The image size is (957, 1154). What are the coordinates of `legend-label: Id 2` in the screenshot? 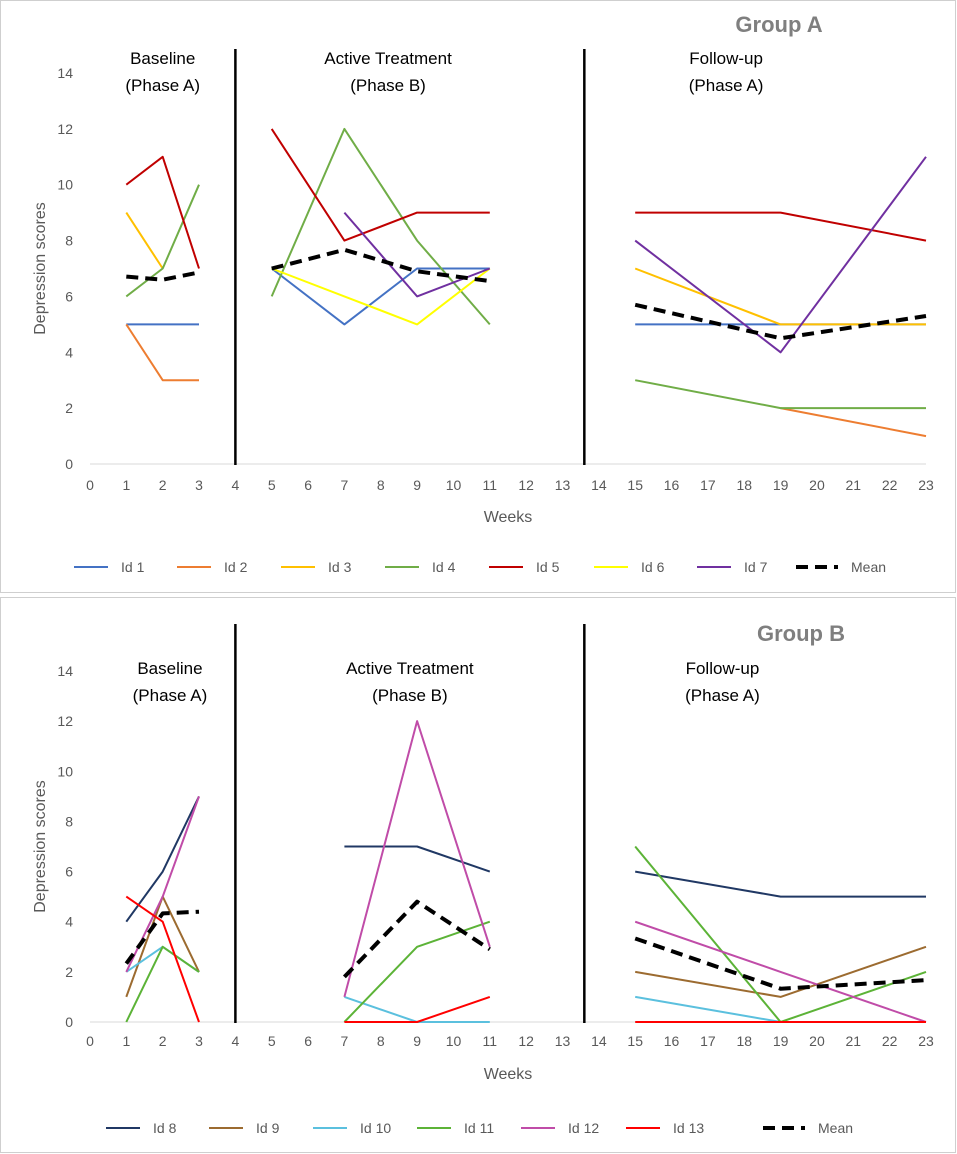 It's located at (236, 567).